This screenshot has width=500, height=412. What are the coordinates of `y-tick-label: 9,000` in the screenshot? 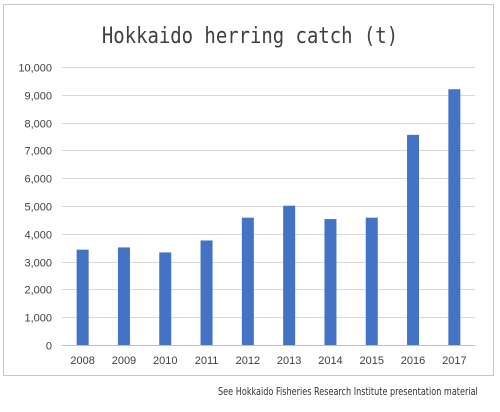 It's located at (38, 97).